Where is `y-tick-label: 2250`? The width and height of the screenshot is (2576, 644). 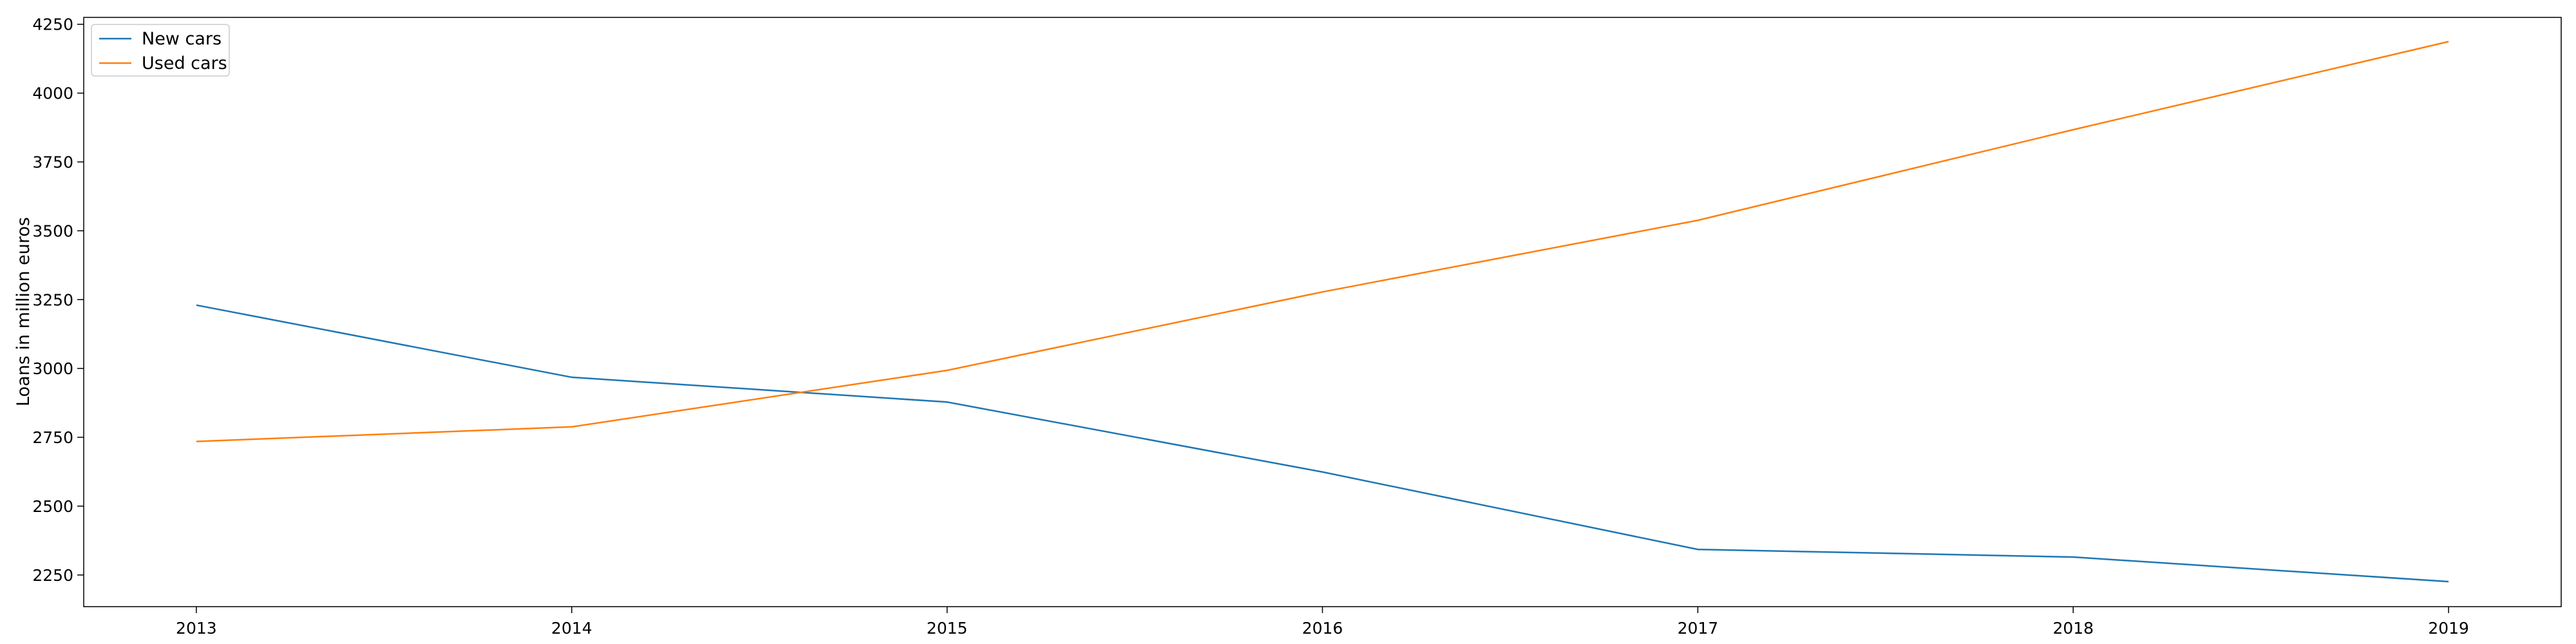 y-tick-label: 2250 is located at coordinates (52, 575).